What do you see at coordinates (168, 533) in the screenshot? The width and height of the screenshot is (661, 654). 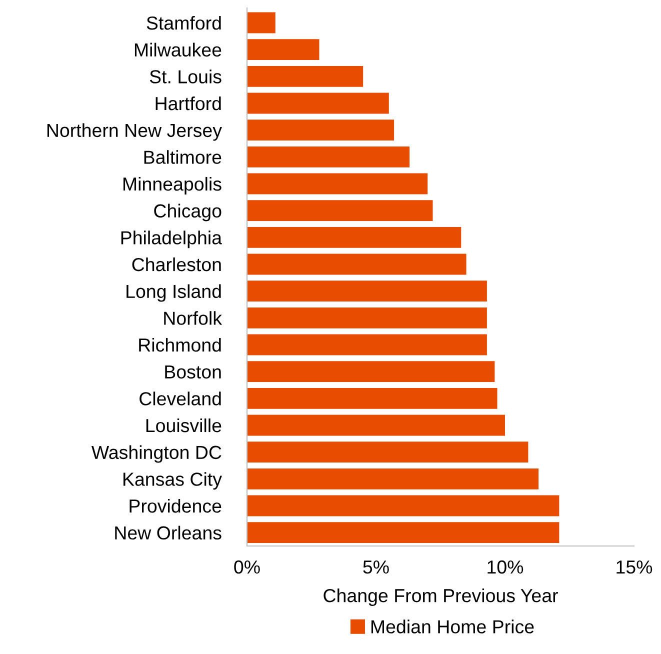 I see `y-tick-label: New Orleans` at bounding box center [168, 533].